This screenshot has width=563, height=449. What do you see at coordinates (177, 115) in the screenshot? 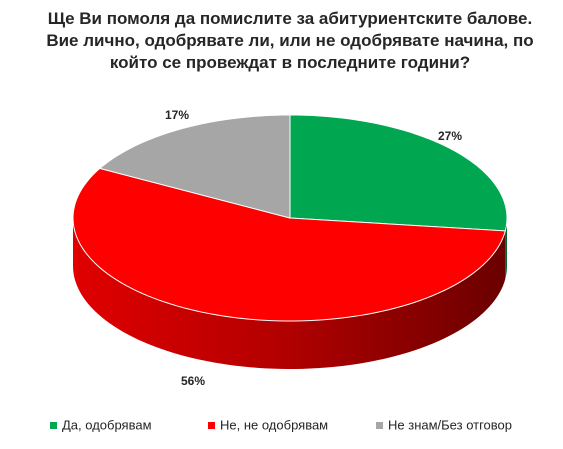
I see `data-label: 17%` at bounding box center [177, 115].